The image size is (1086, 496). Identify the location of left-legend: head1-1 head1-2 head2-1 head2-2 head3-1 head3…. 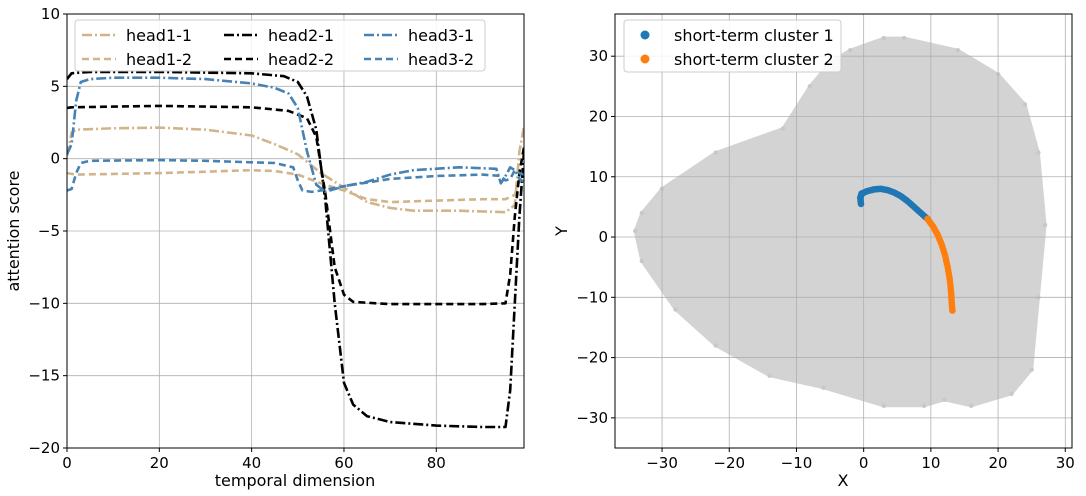
(280, 45).